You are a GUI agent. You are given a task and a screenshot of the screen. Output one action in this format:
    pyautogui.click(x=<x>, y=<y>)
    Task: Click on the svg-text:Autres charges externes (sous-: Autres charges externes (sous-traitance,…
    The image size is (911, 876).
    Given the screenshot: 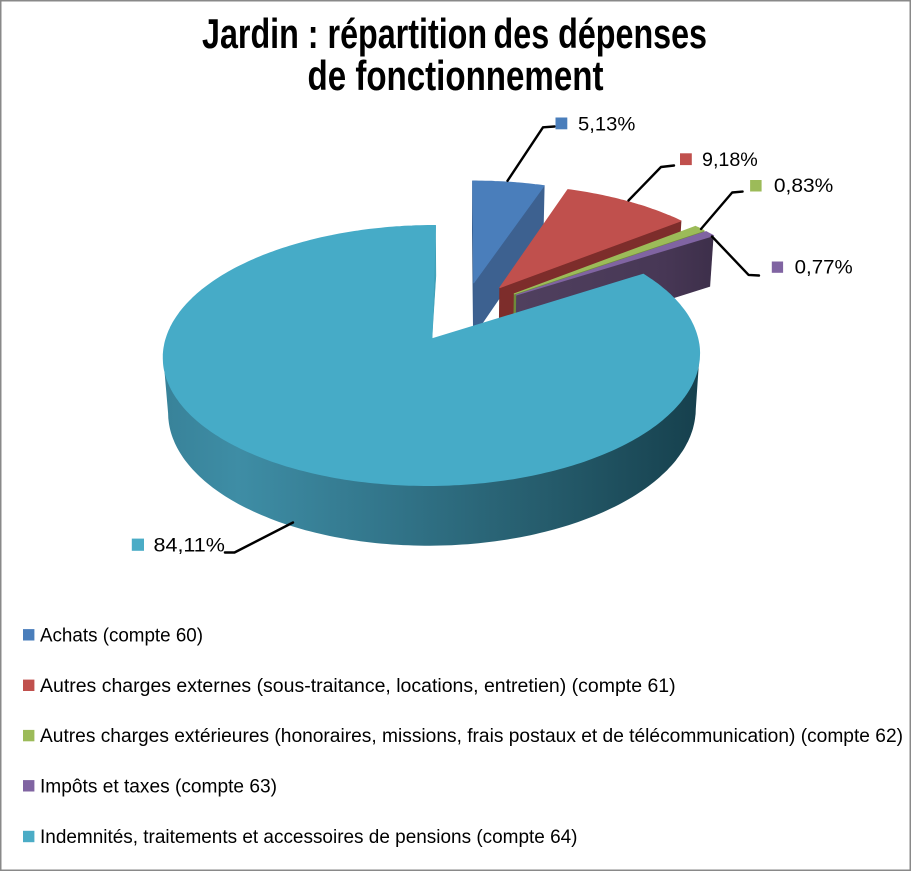 What is the action you would take?
    pyautogui.click(x=358, y=686)
    